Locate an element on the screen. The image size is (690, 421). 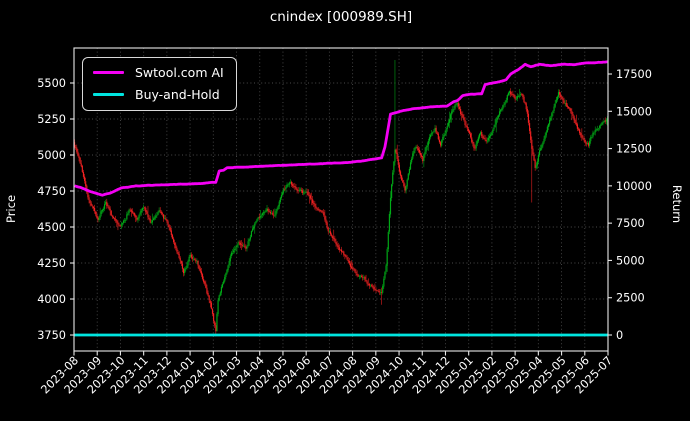
ai-line-swatch-icon is located at coordinates (108, 72).